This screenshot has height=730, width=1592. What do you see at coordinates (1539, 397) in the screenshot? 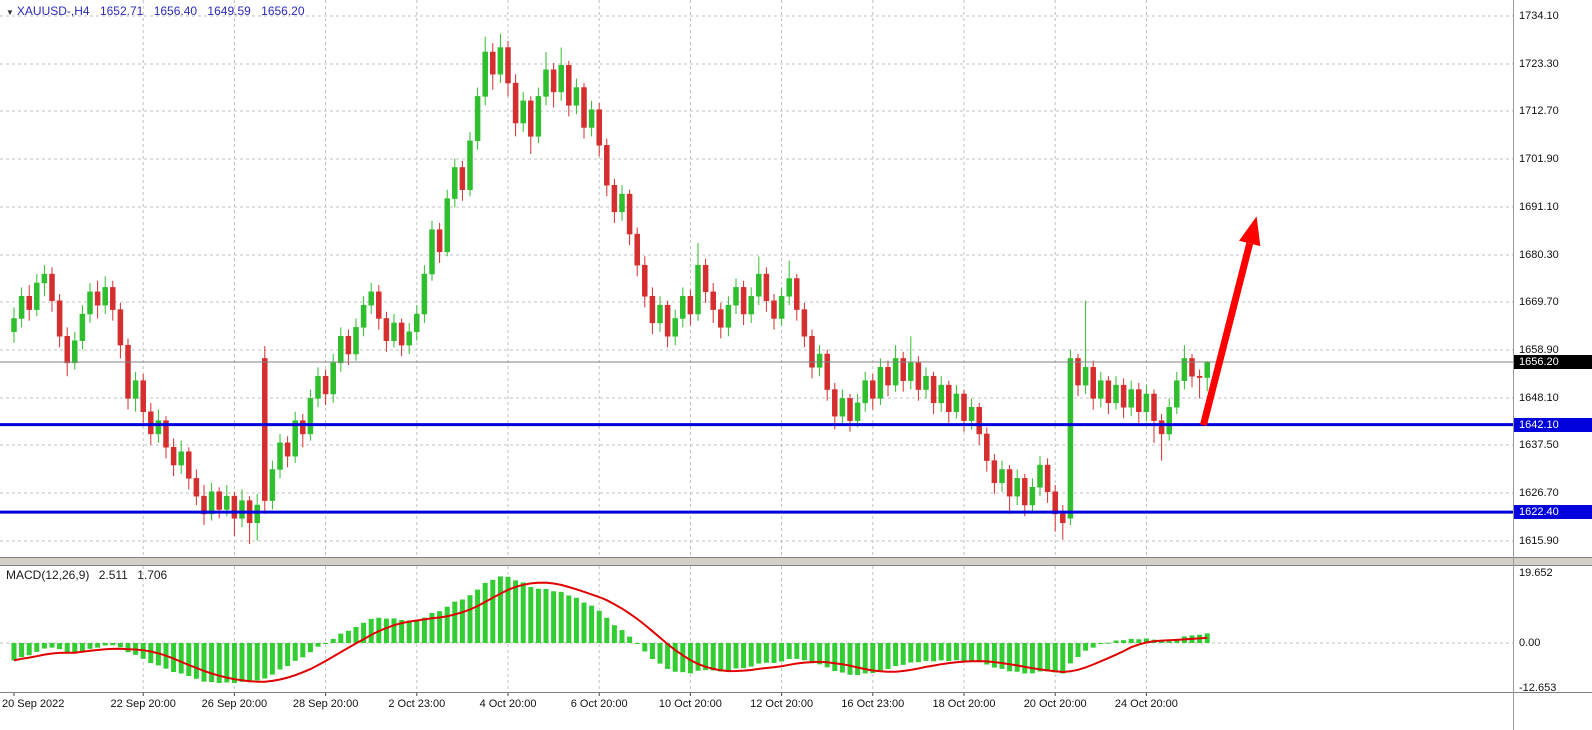
I see `price-axis-label: 1648.10` at bounding box center [1539, 397].